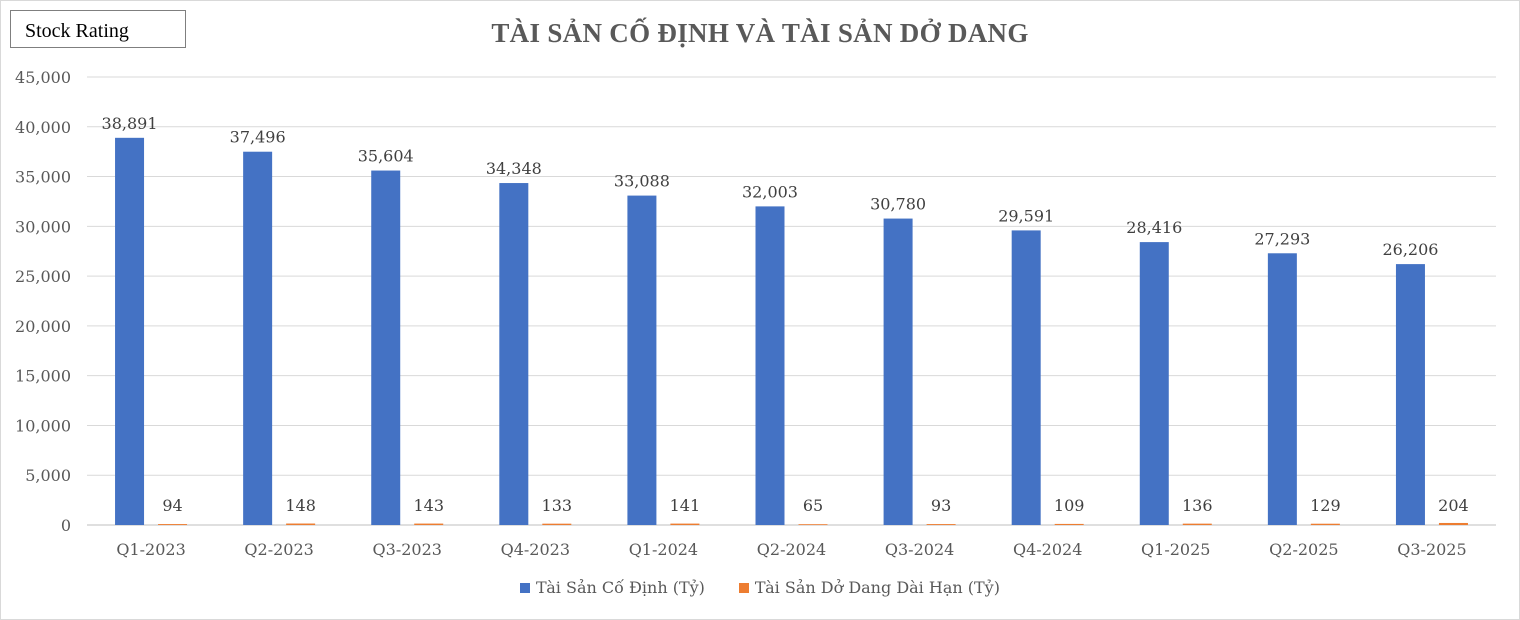 Image resolution: width=1520 pixels, height=620 pixels. What do you see at coordinates (525, 587) in the screenshot?
I see `legend-swatch-fixed-assets` at bounding box center [525, 587].